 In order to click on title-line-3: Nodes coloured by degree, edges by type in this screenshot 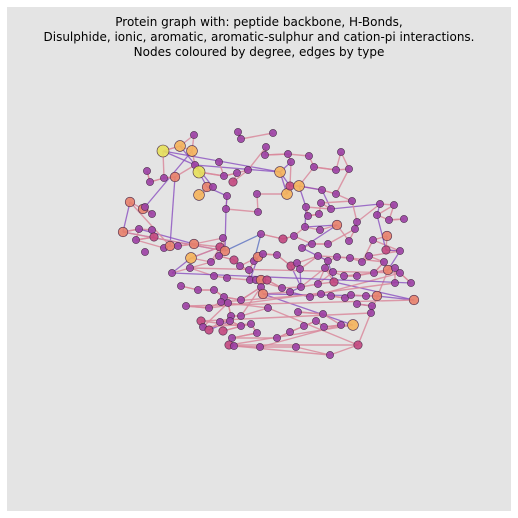, I will do `click(259, 52)`.